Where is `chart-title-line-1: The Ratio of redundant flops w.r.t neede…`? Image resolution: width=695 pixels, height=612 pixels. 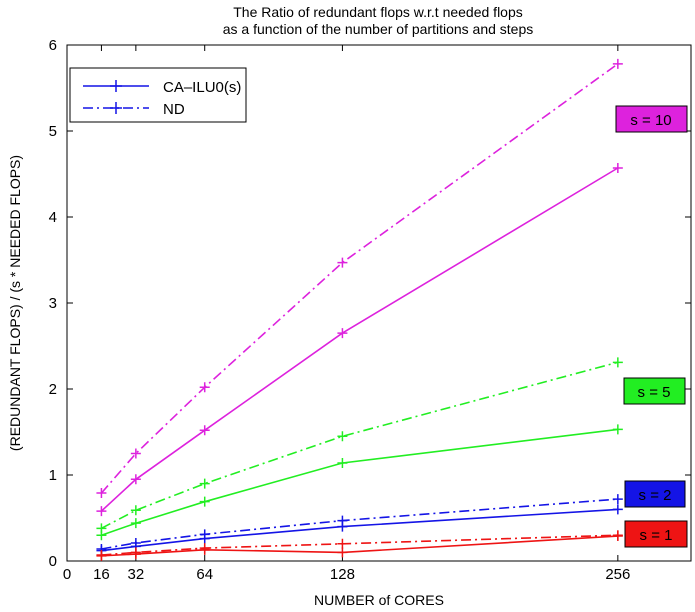 chart-title-line-1: The Ratio of redundant flops w.r.t neede… is located at coordinates (378, 12).